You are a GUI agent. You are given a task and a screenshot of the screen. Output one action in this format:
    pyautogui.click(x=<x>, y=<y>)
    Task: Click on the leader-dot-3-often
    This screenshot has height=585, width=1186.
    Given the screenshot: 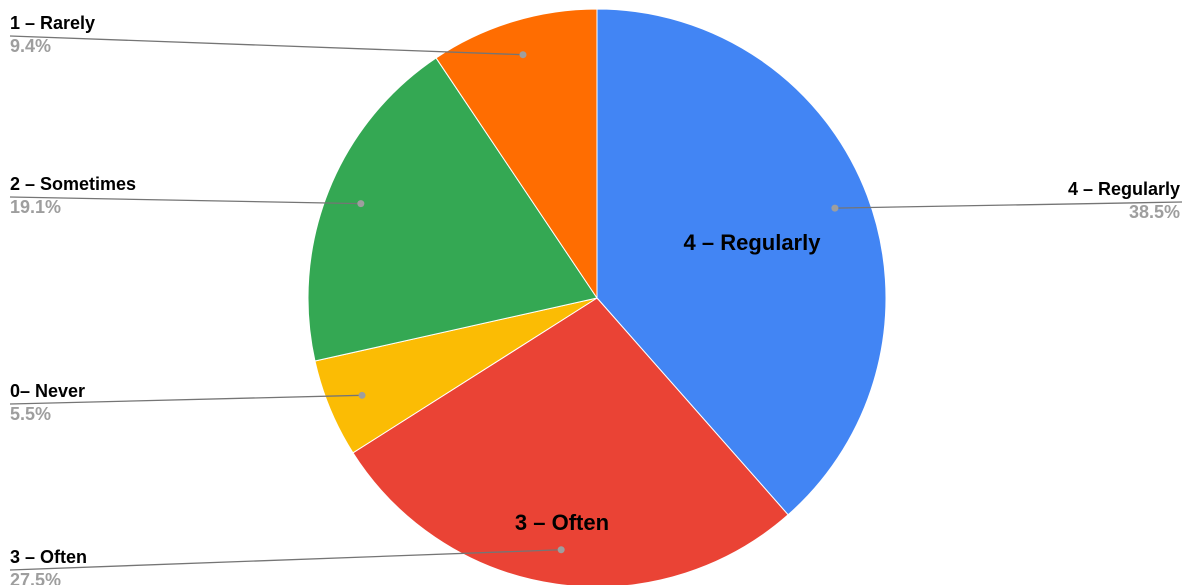 What is the action you would take?
    pyautogui.click(x=561, y=550)
    